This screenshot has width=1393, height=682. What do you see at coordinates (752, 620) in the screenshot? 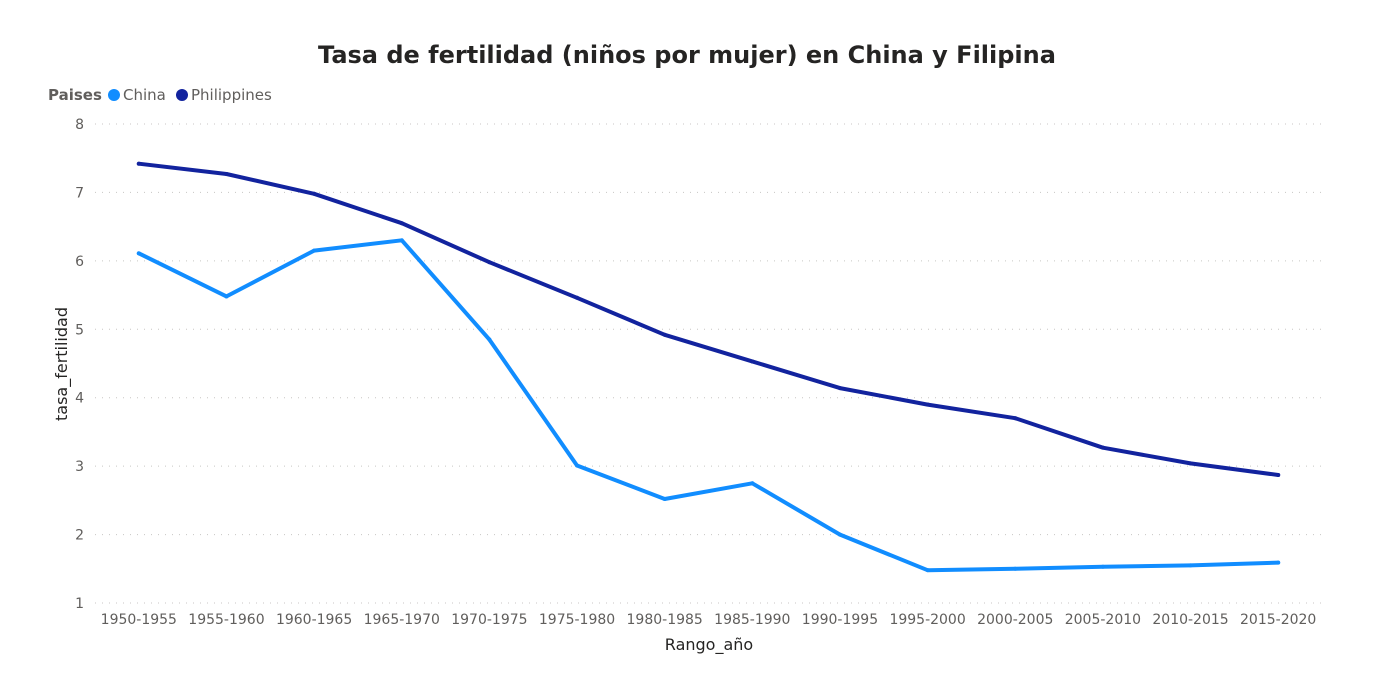
I see `x-tick-label: 1985-1990` at bounding box center [752, 620].